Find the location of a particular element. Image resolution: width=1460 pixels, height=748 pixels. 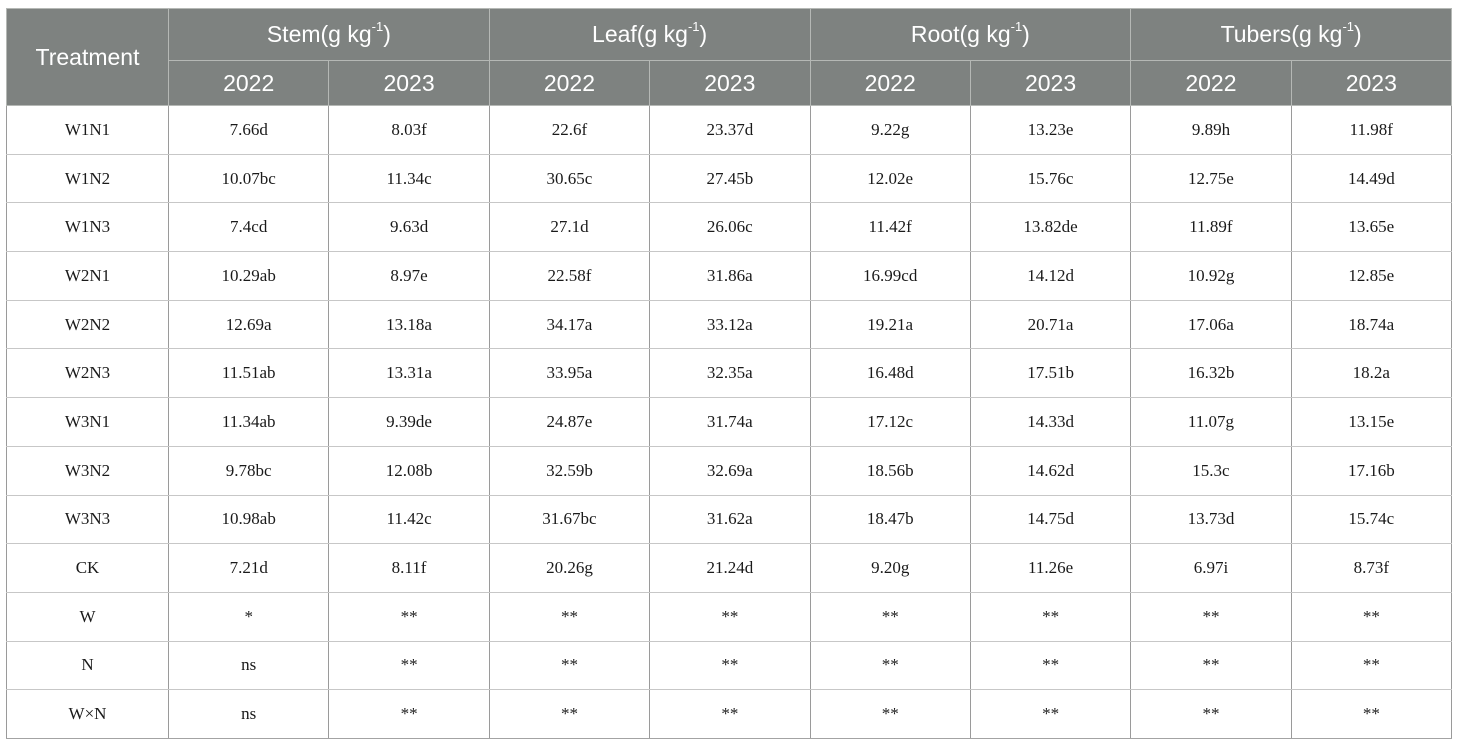

value-cell: 34.17a is located at coordinates (569, 324).